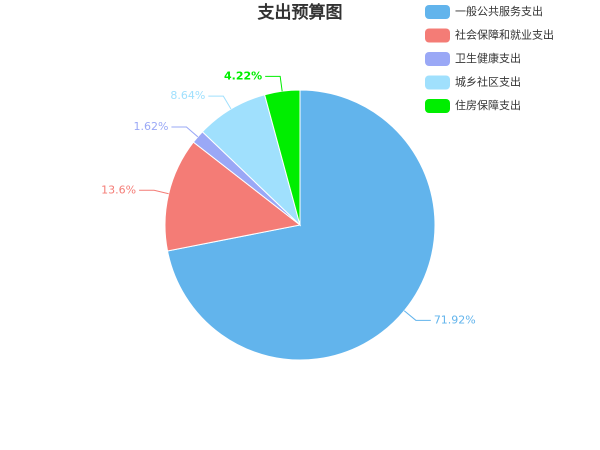  I want to click on data-label: 8.64%, so click(187, 95).